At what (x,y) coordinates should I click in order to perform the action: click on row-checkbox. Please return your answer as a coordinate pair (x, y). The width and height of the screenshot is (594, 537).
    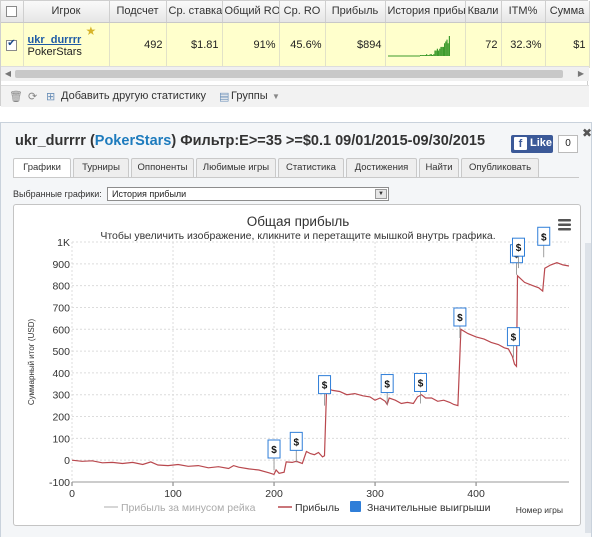
    Looking at the image, I should click on (12, 44).